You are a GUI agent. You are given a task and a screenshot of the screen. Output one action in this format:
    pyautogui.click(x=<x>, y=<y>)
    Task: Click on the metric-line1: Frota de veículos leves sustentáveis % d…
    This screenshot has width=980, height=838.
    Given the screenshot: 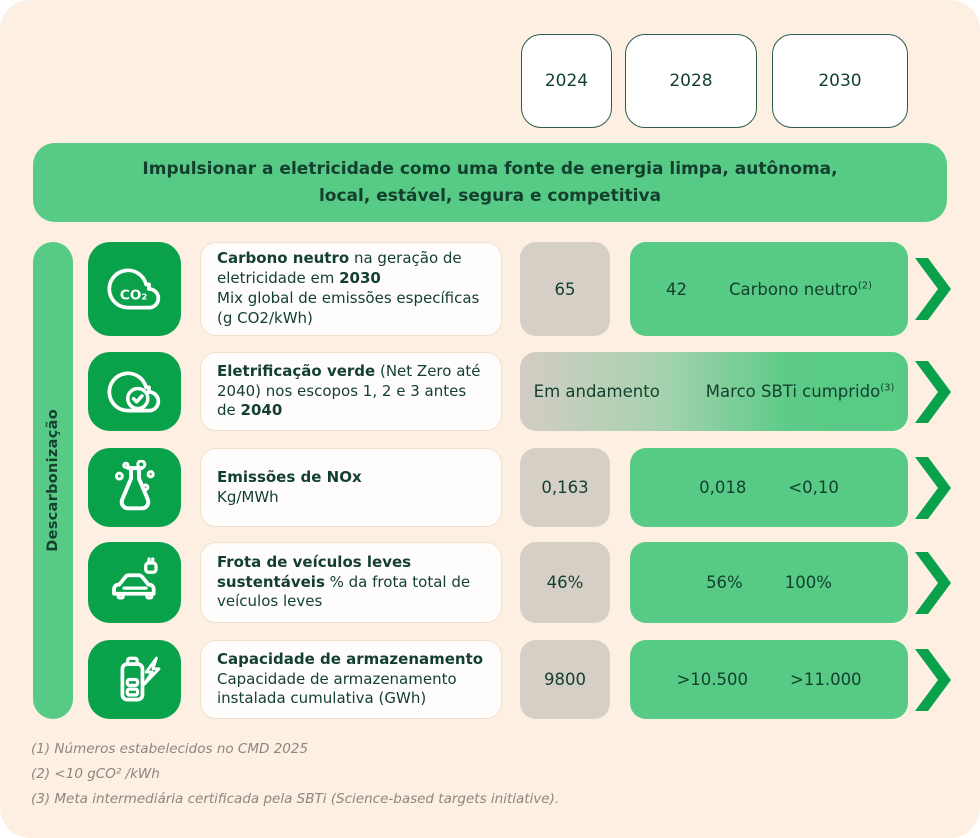 What is the action you would take?
    pyautogui.click(x=344, y=581)
    